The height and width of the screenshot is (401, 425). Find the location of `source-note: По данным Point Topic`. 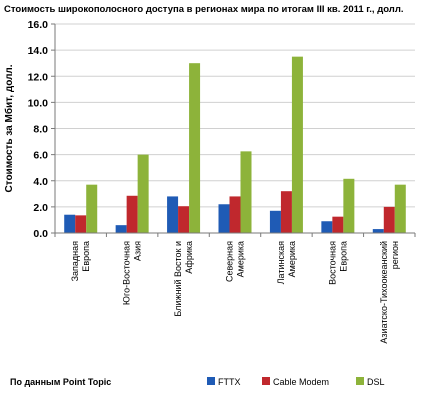

source-note: По данным Point Topic is located at coordinates (60, 382).